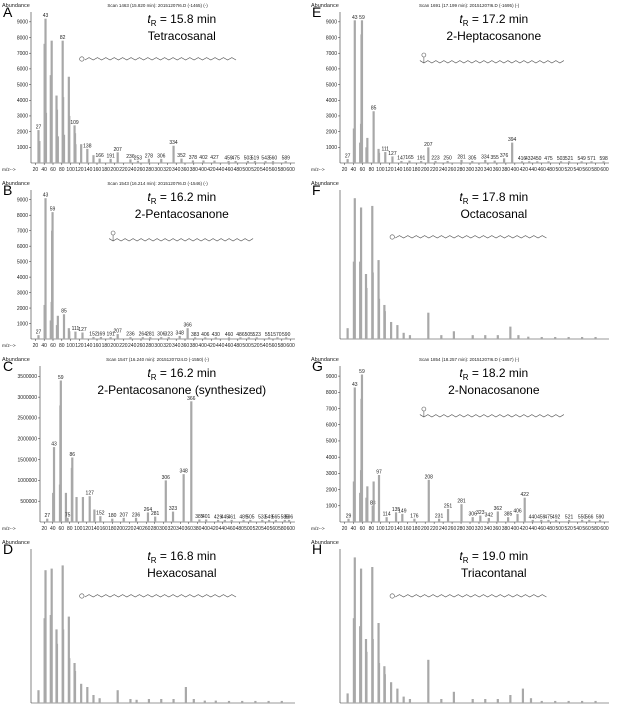 The width and height of the screenshot is (617, 723). I want to click on peak-label: 147, so click(401, 158).